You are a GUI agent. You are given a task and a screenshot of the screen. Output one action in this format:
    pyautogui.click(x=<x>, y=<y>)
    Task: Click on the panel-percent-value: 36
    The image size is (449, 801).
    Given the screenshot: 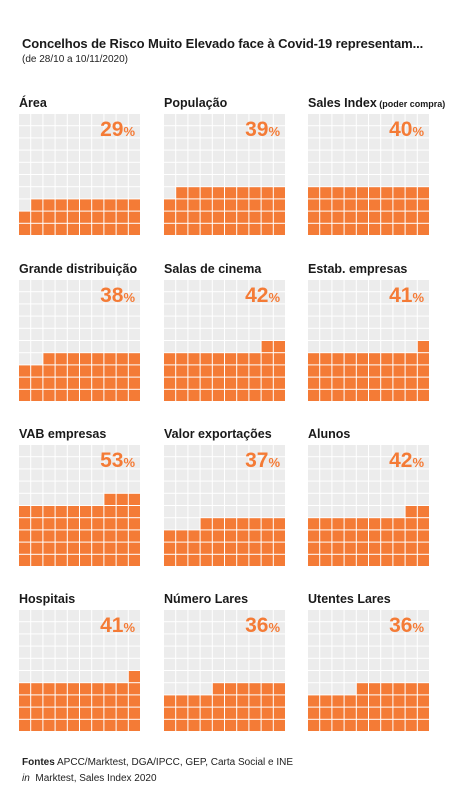 What is the action you would take?
    pyautogui.click(x=401, y=625)
    